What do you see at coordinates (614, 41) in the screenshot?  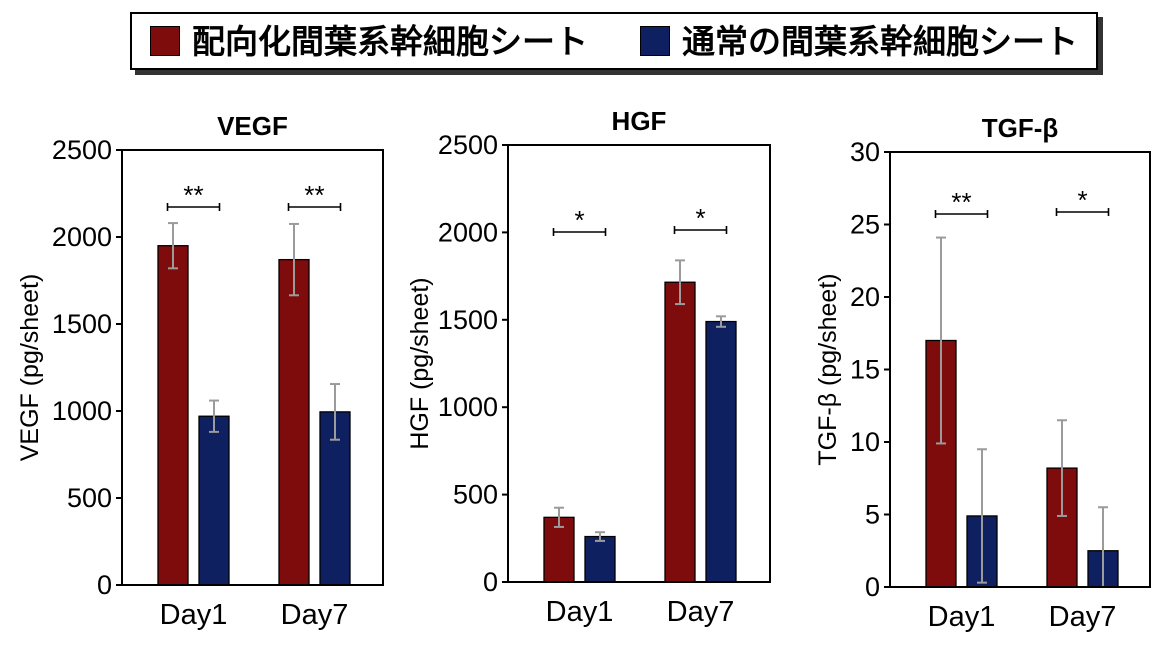 I see `legend: 配向化間葉系幹細胞シート 通常の間葉系幹細胞シート` at bounding box center [614, 41].